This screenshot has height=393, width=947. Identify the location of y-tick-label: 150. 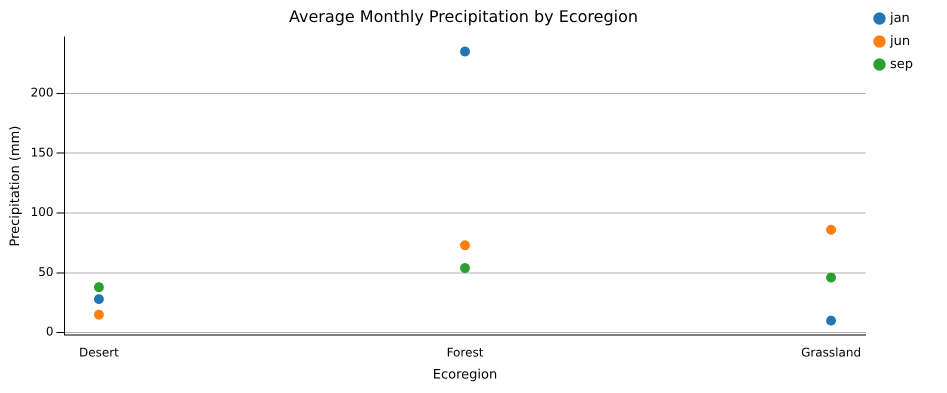
(42, 152).